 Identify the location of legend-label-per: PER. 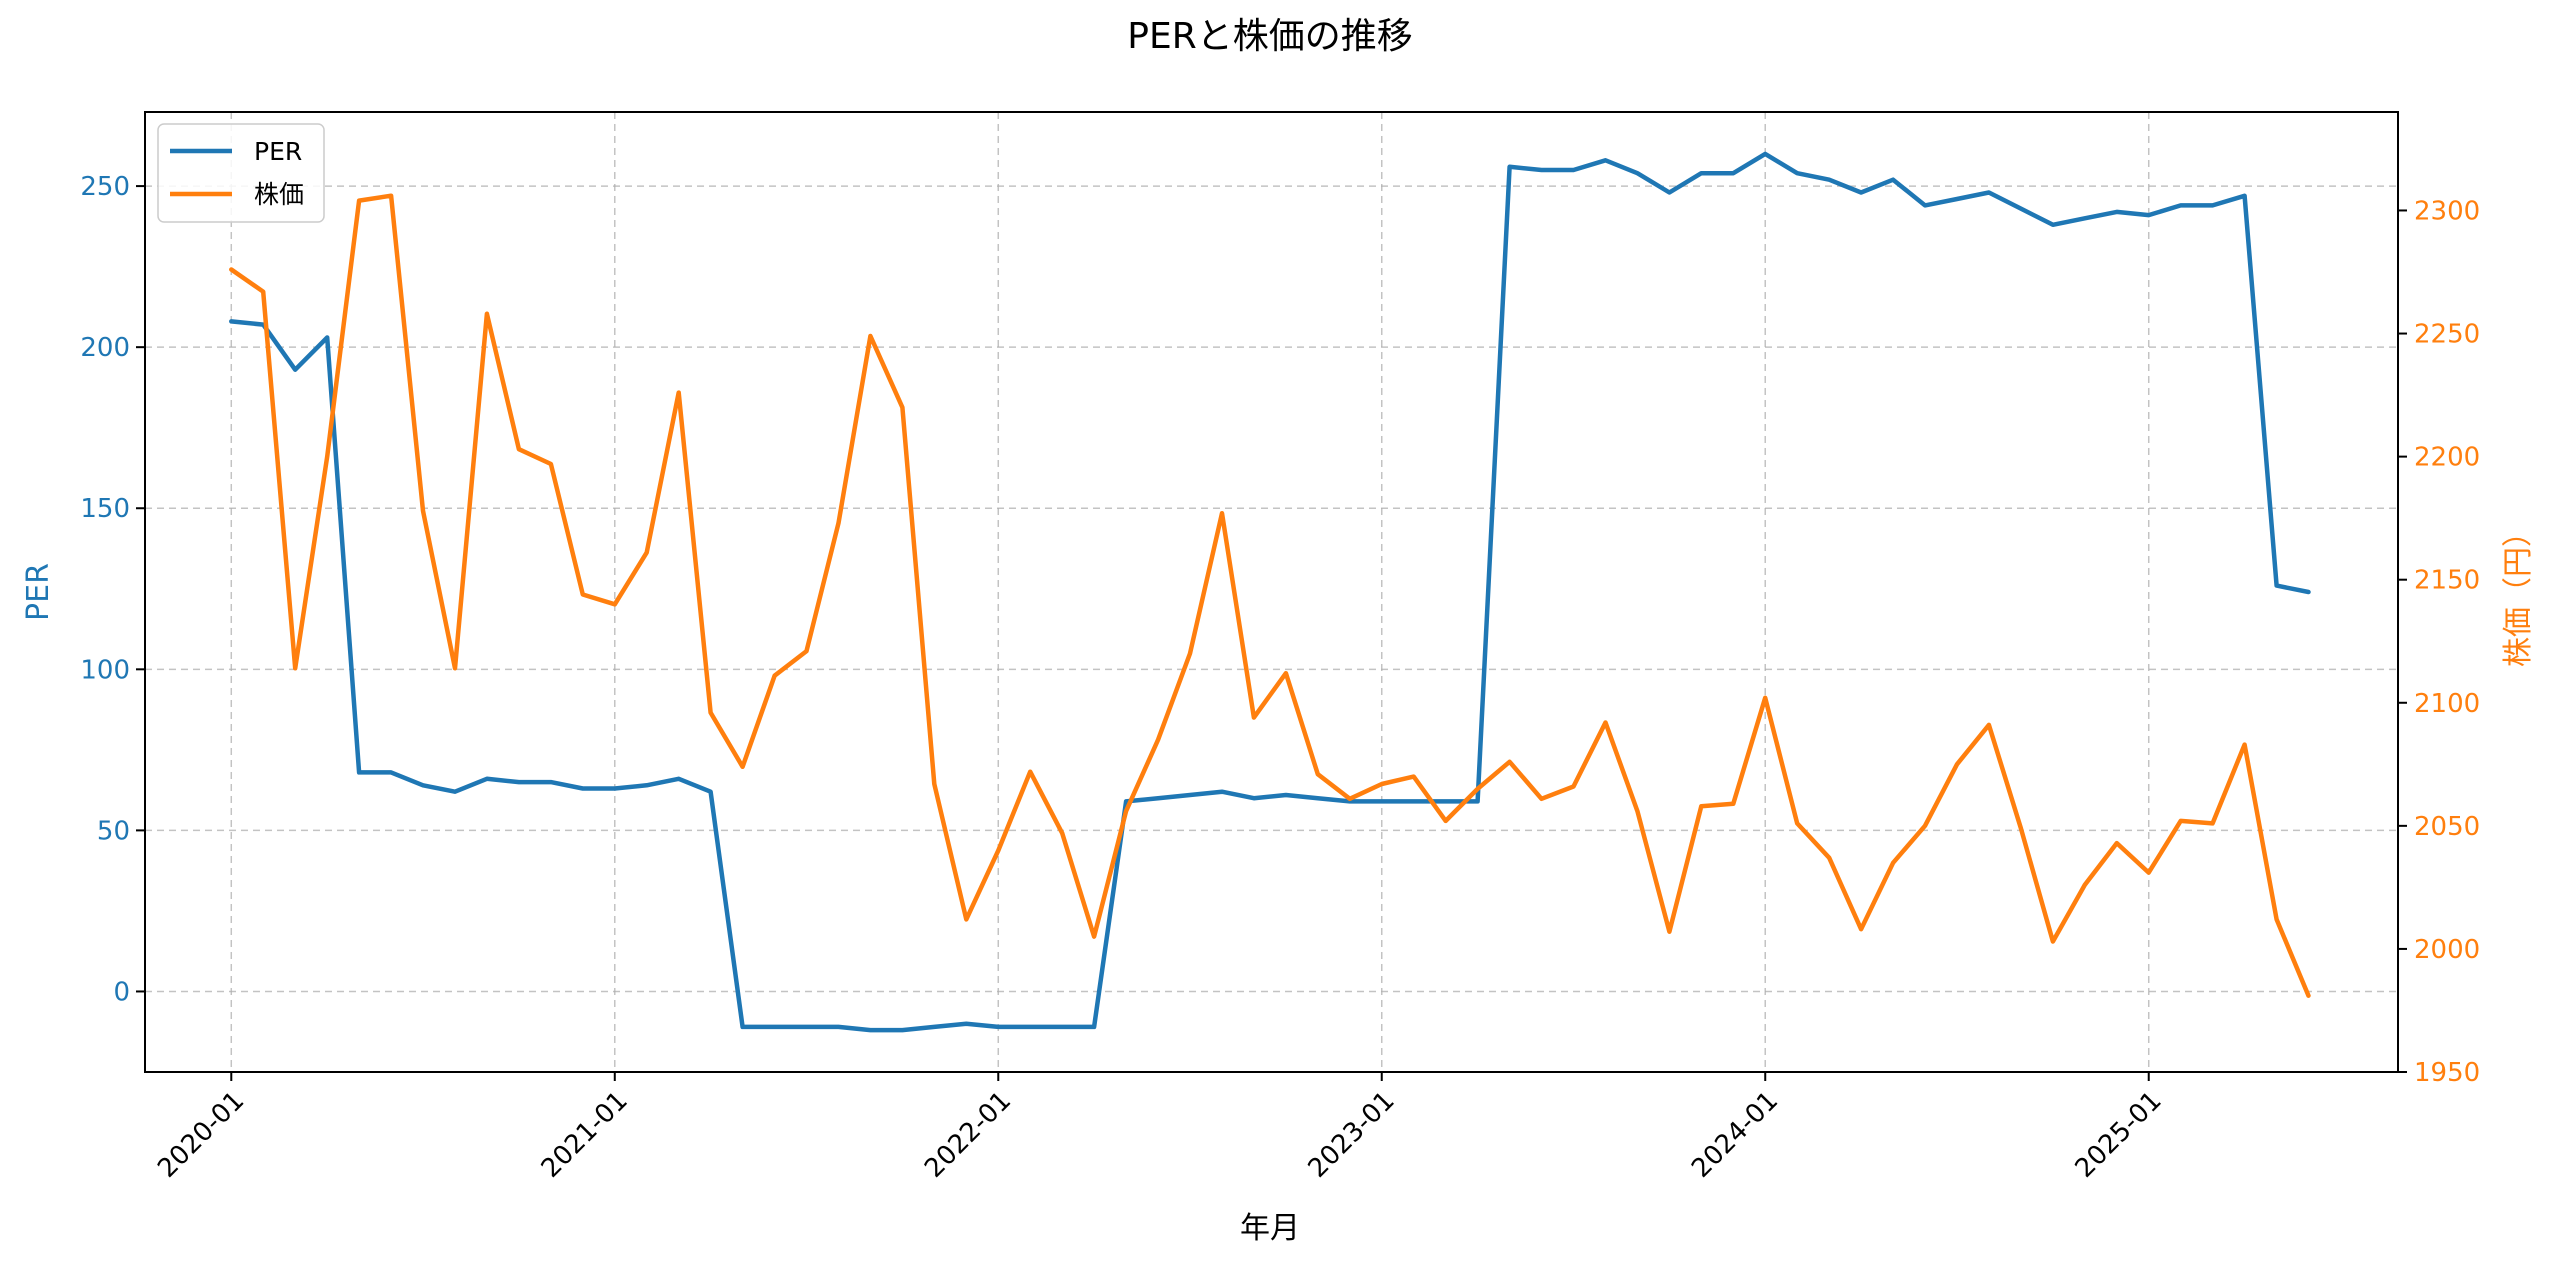
(278, 151).